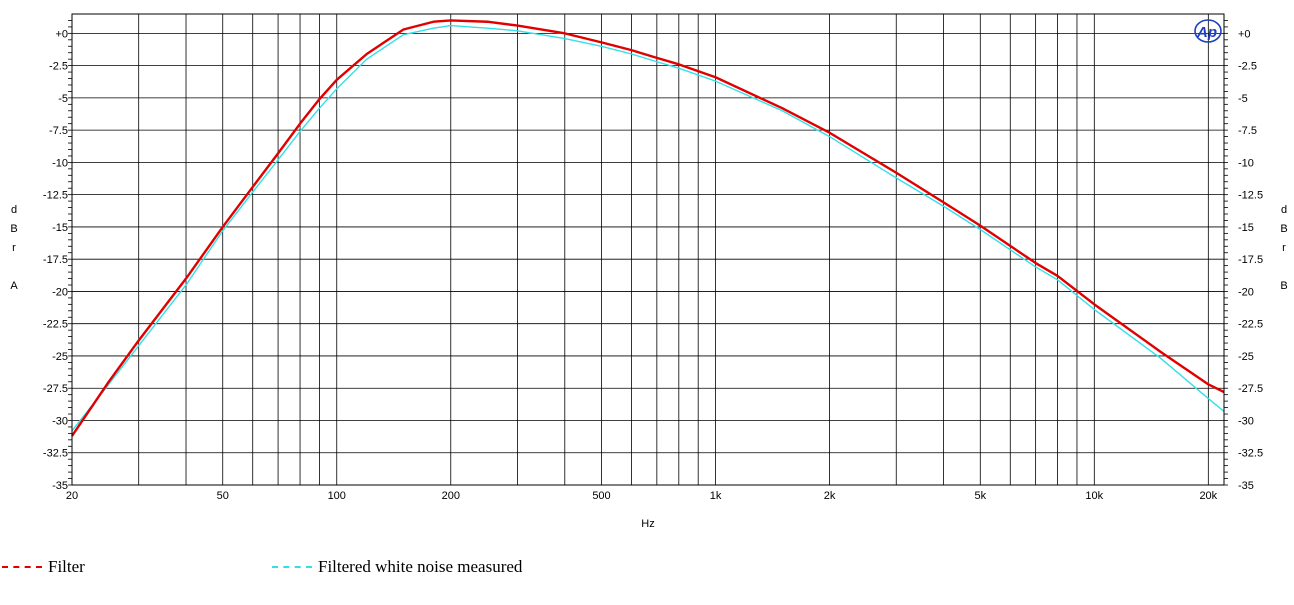 The width and height of the screenshot is (1294, 605). I want to click on y-tick-label-right: -20, so click(1246, 292).